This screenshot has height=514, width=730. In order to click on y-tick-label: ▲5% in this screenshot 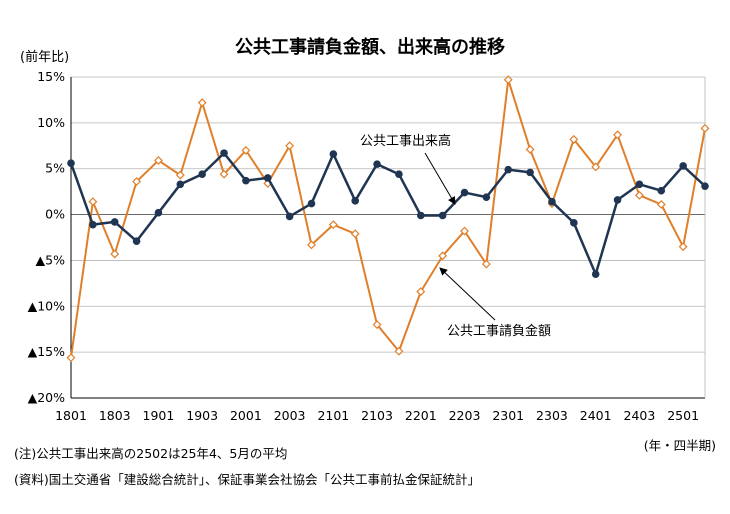, I will do `click(51, 259)`.